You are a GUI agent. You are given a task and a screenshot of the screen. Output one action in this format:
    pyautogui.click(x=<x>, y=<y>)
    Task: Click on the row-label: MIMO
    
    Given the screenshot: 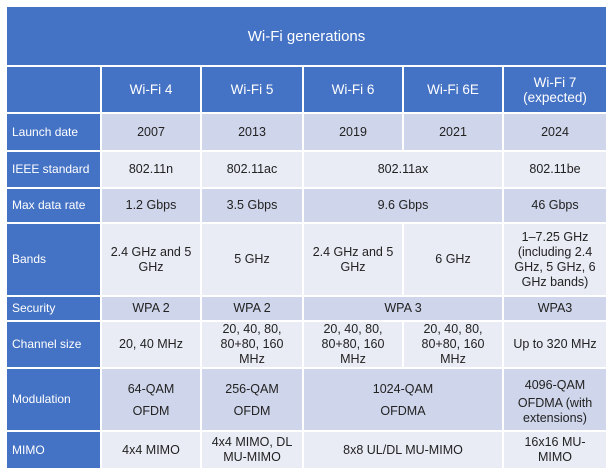 What is the action you would take?
    pyautogui.click(x=53, y=450)
    